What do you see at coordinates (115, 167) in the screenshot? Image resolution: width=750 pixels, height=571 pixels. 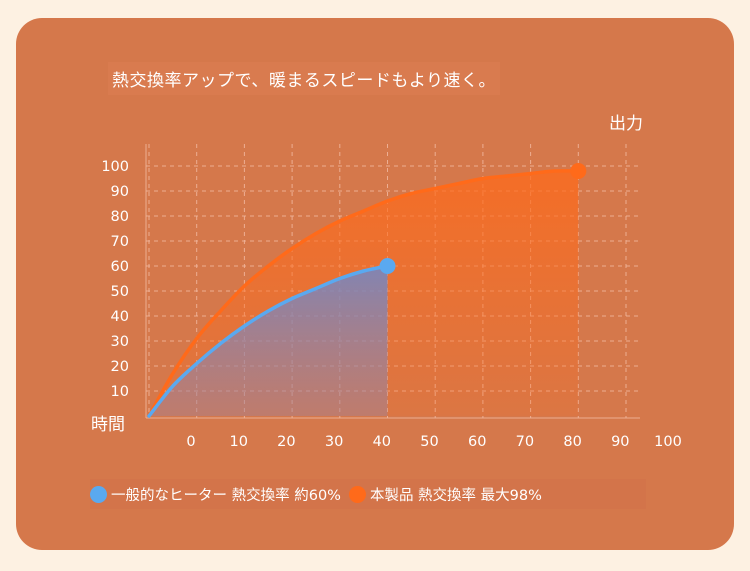 I see `y-tick-label-100: 100` at bounding box center [115, 167].